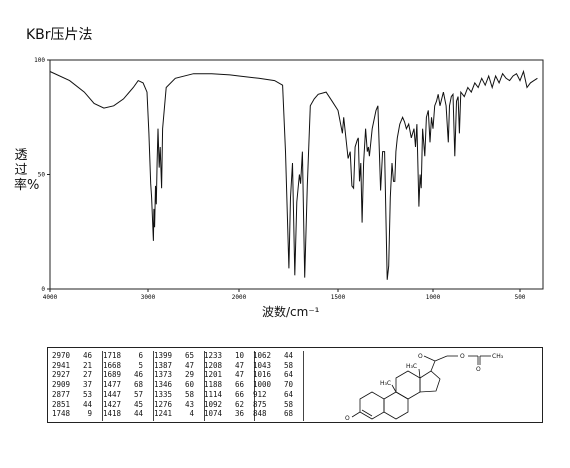 The height and width of the screenshot is (468, 570). Describe the element at coordinates (163, 365) in the screenshot. I see `peak-wavenumber: 1387` at that location.